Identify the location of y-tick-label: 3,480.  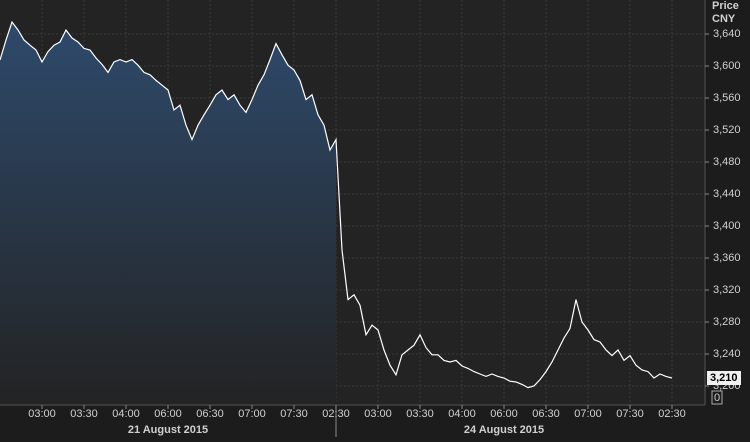
(727, 162).